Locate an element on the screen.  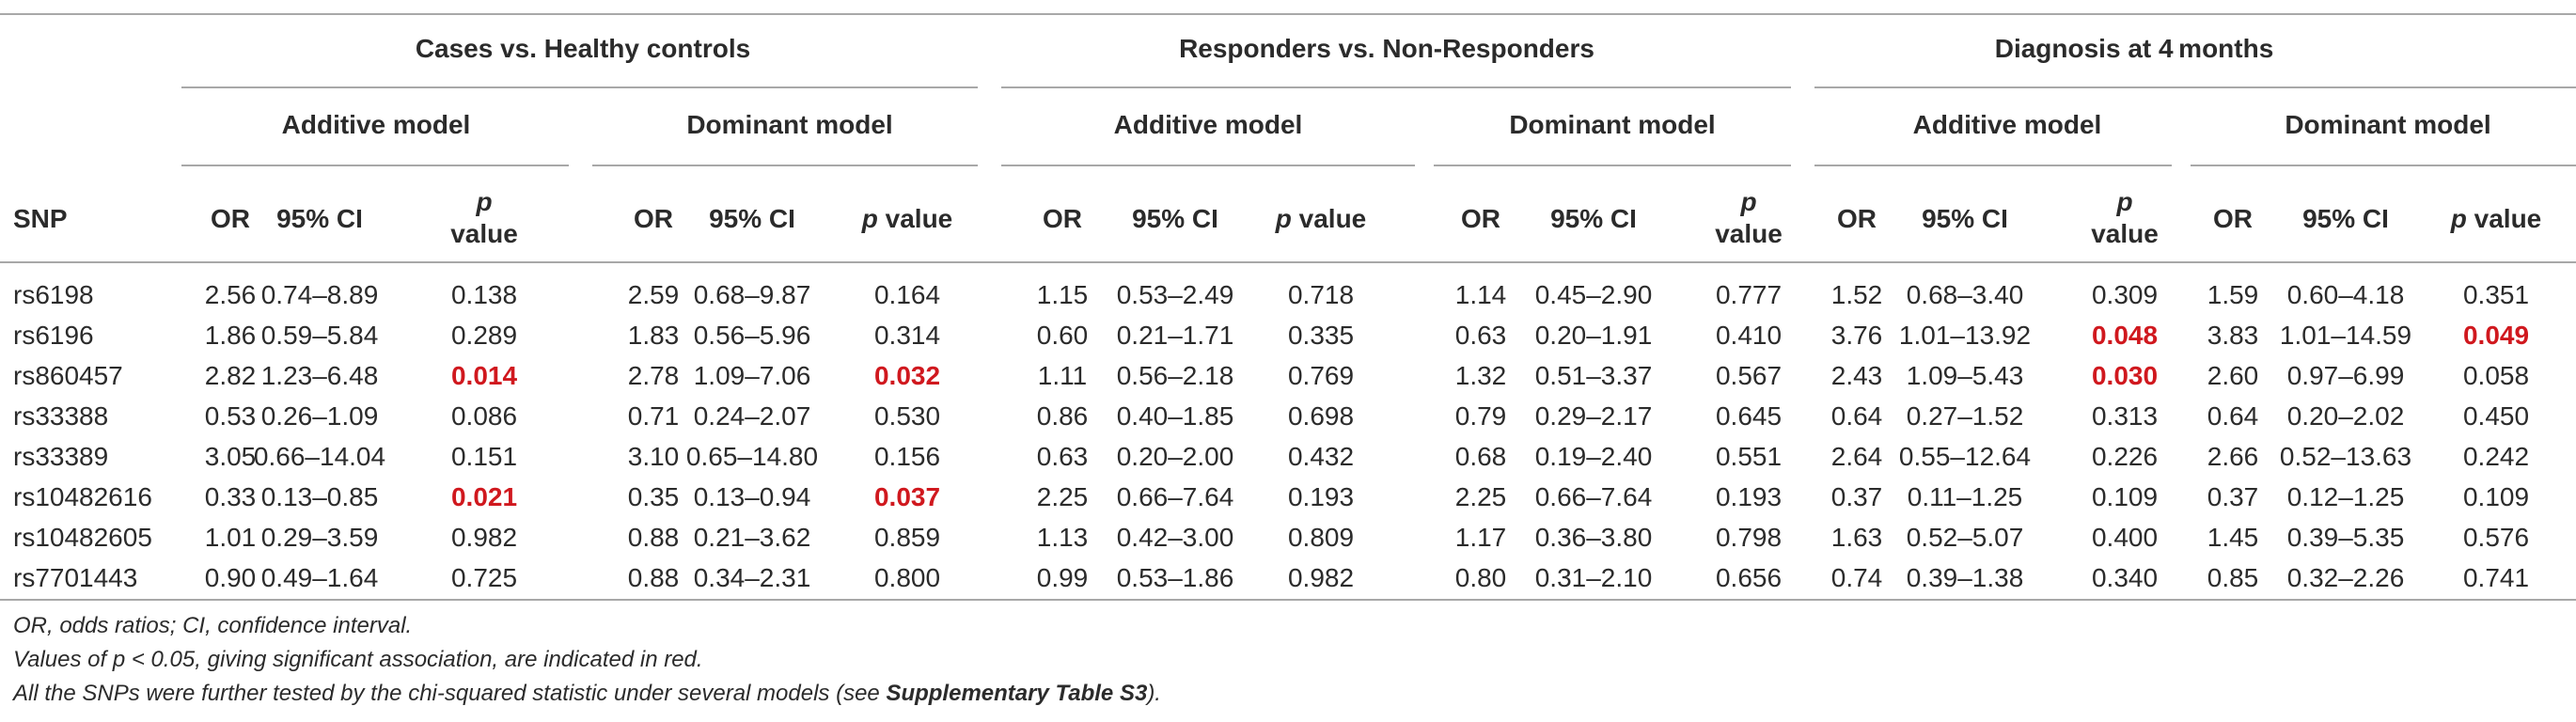
p-value-cell: 0.777 is located at coordinates (1749, 294).